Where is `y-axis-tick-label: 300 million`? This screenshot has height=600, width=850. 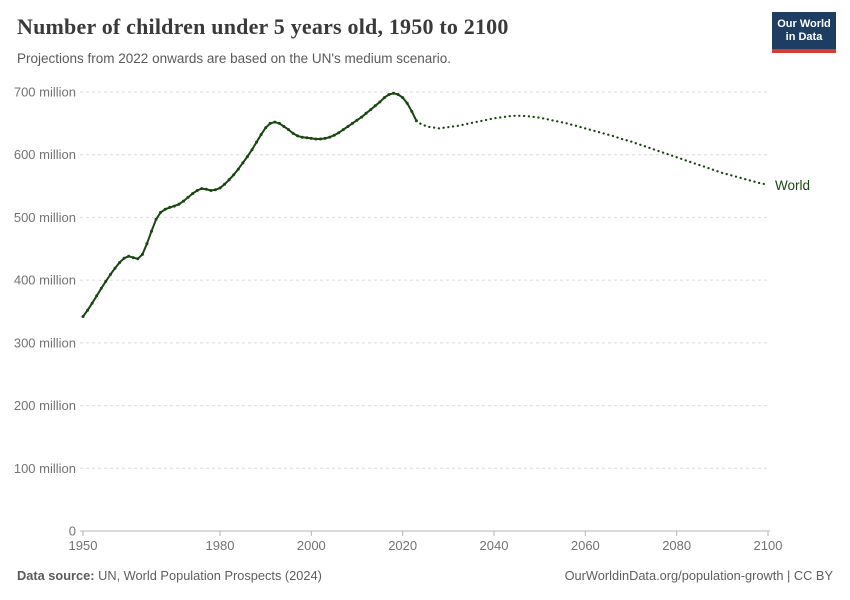
y-axis-tick-label: 300 million is located at coordinates (45, 342).